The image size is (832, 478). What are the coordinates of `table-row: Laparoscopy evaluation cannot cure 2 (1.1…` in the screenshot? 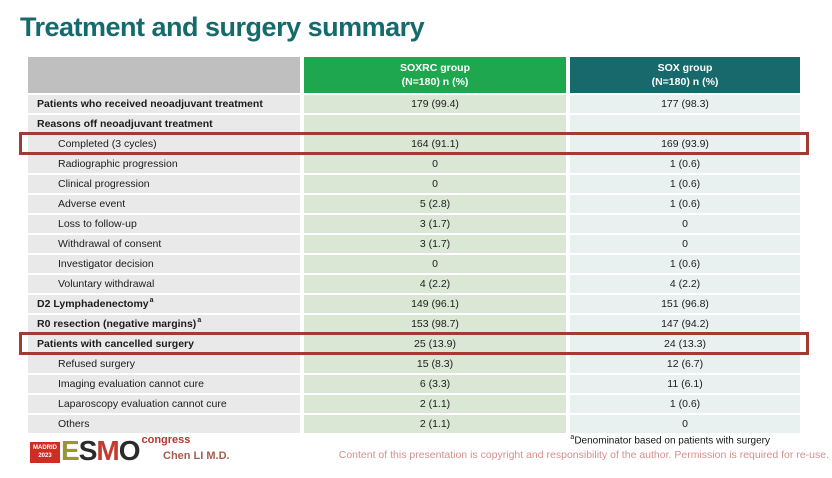 It's located at (414, 404).